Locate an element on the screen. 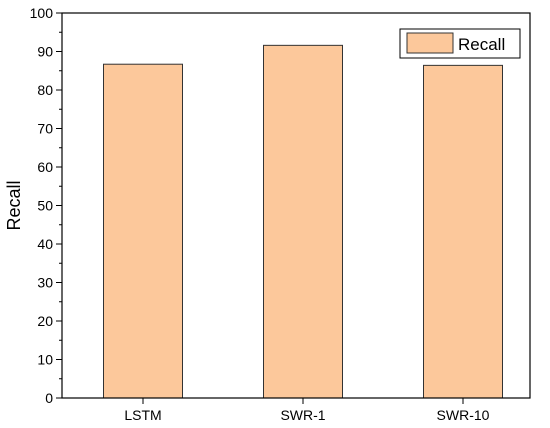 This screenshot has height=428, width=550. x-axis-ticks: LSTM SWR-1 SWR-10 is located at coordinates (307, 410).